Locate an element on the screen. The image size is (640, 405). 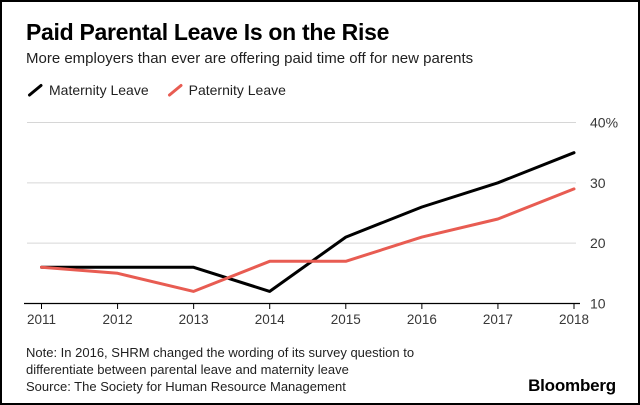
legend-item-maternity: Maternity Leave is located at coordinates (88, 90).